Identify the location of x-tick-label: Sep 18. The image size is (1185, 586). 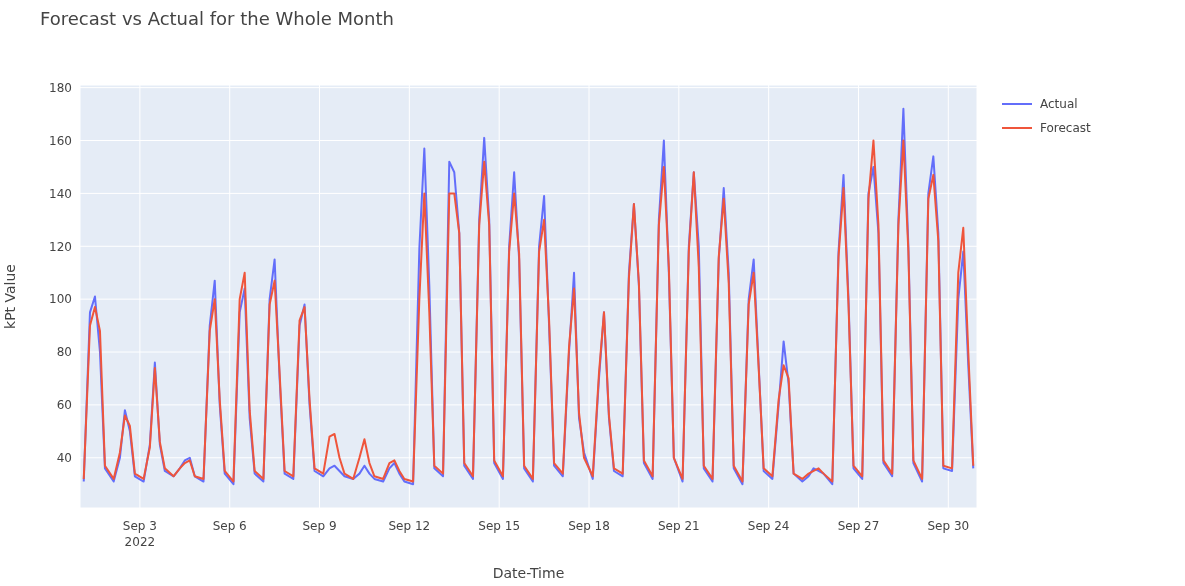
(589, 526).